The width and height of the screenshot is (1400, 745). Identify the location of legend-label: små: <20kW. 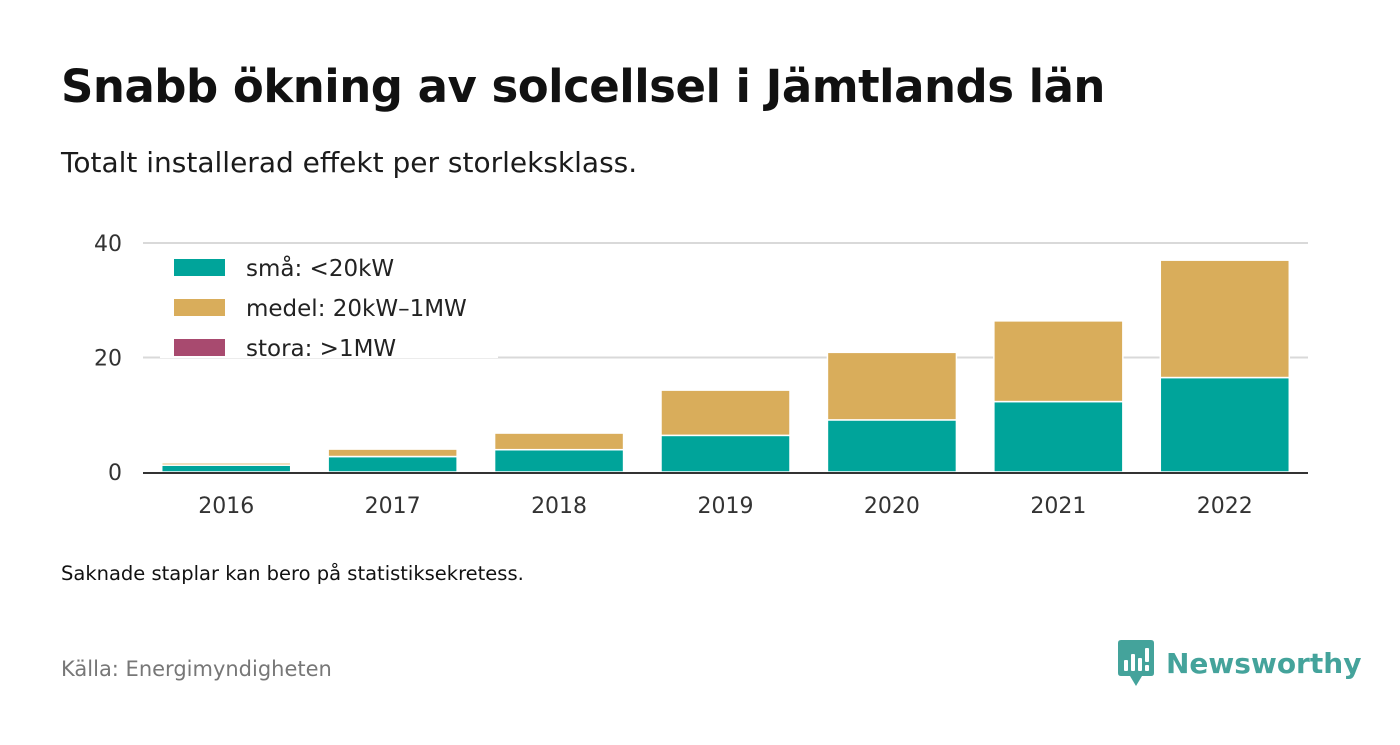
(320, 268).